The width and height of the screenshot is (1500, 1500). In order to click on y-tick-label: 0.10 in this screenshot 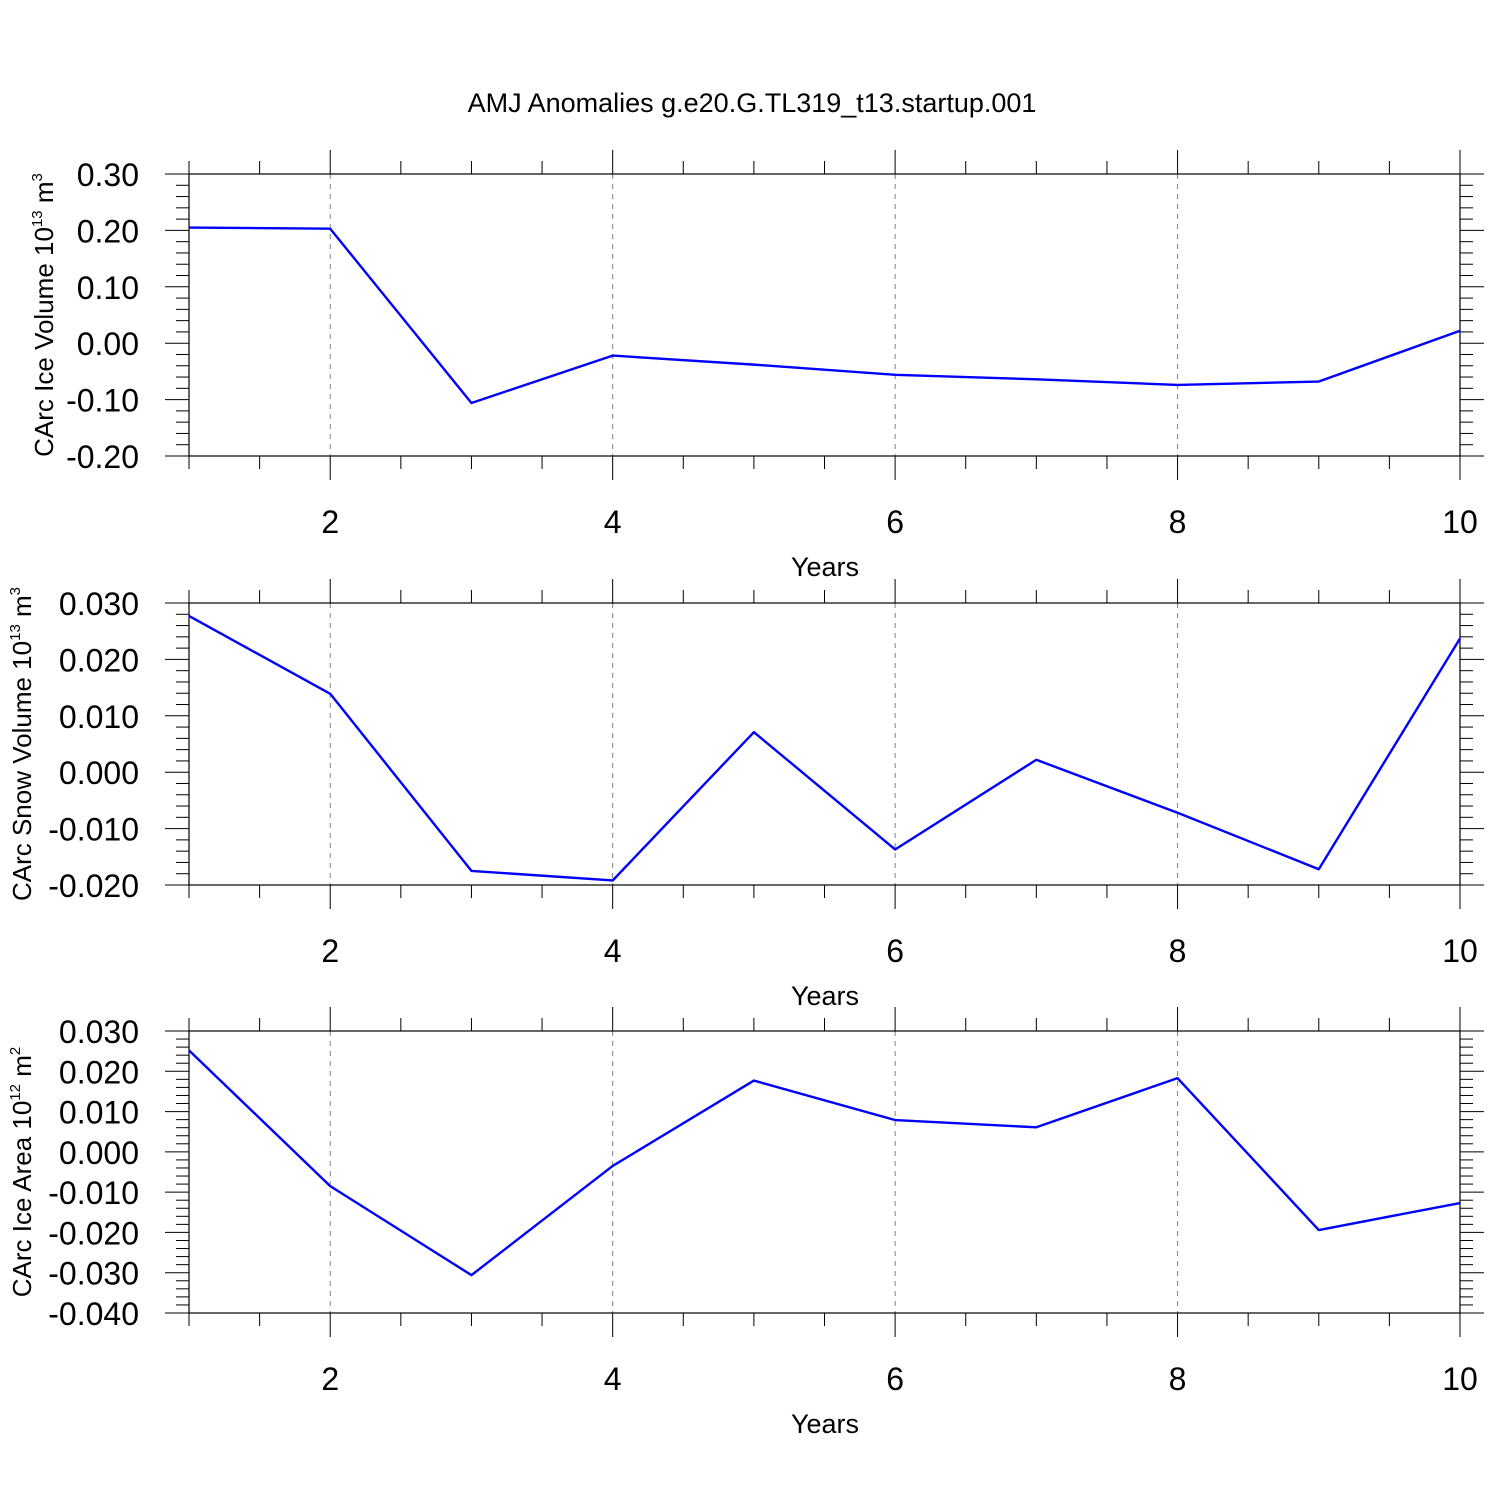, I will do `click(108, 288)`.